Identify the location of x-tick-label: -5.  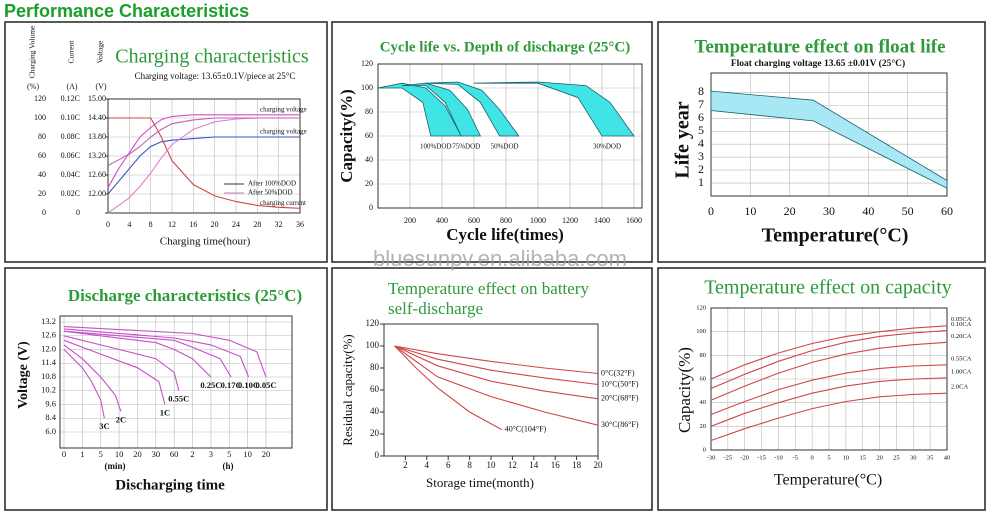
(795, 457).